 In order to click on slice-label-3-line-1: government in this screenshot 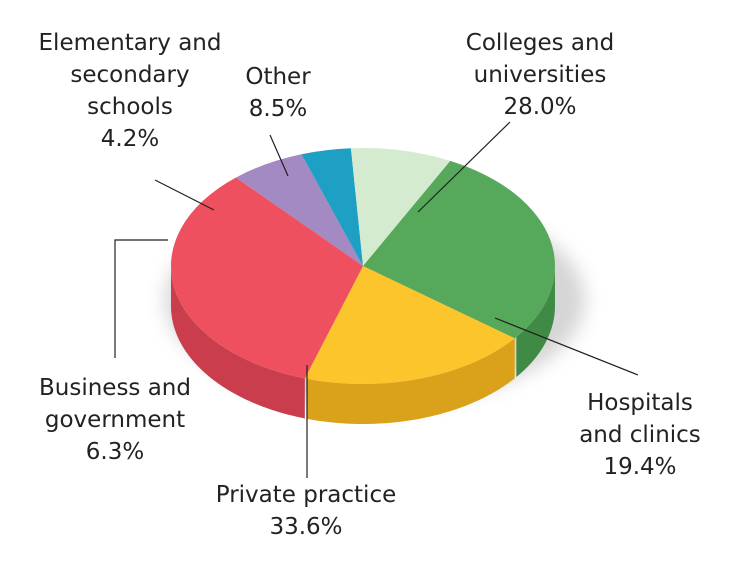, I will do `click(115, 420)`.